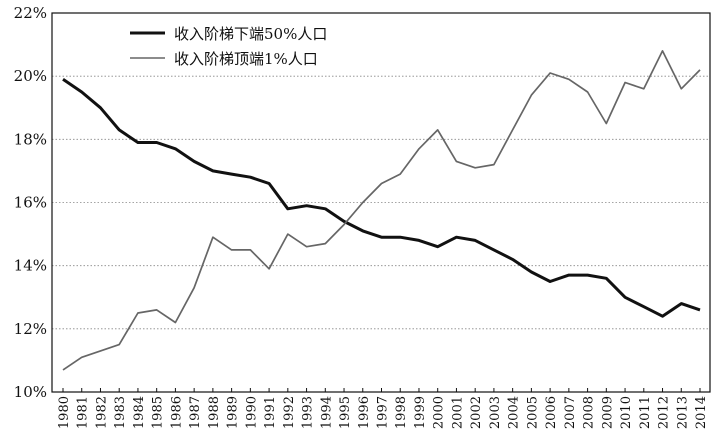  I want to click on x-tick-label: 2000, so click(439, 412).